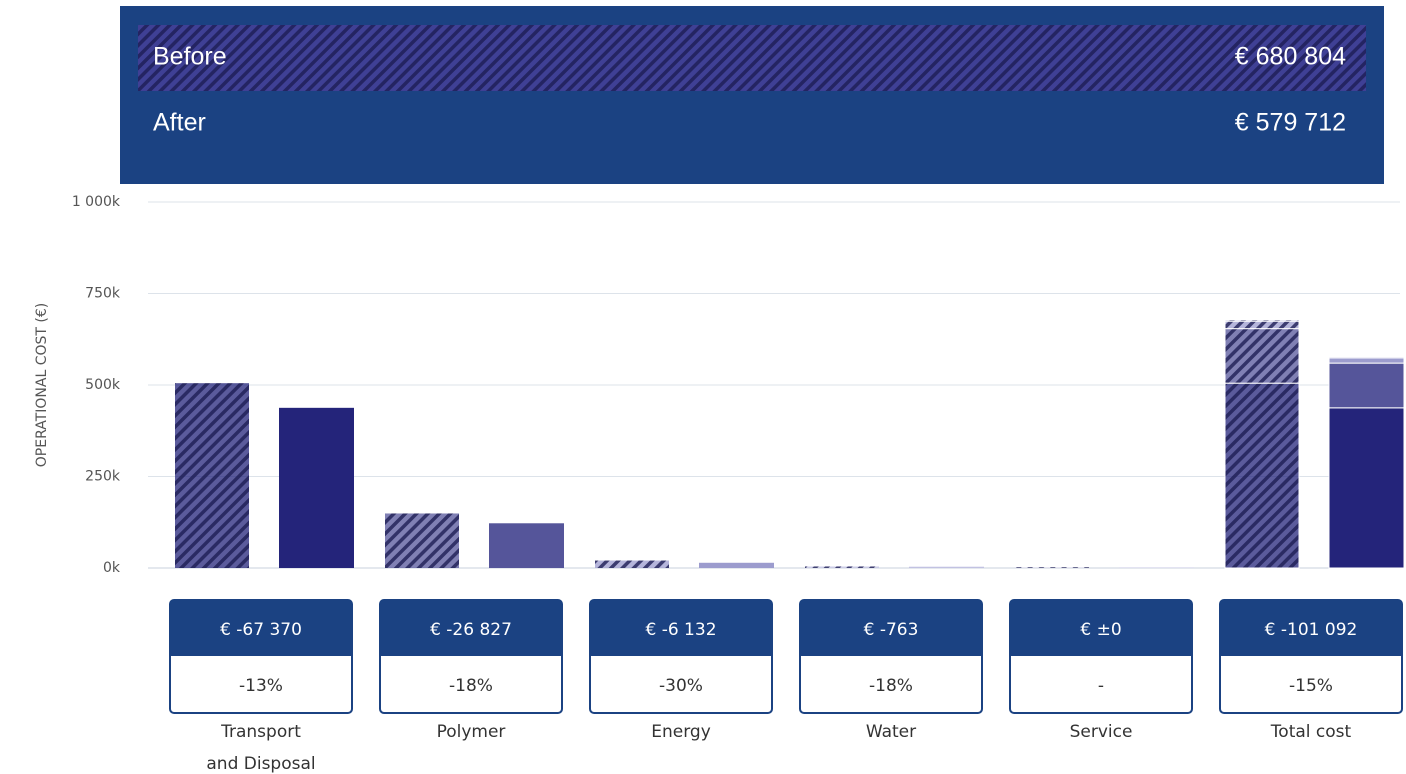 Image resolution: width=1406 pixels, height=774 pixels. Describe the element at coordinates (260, 748) in the screenshot. I see `x-tick-label: Transport and Disposal` at that location.